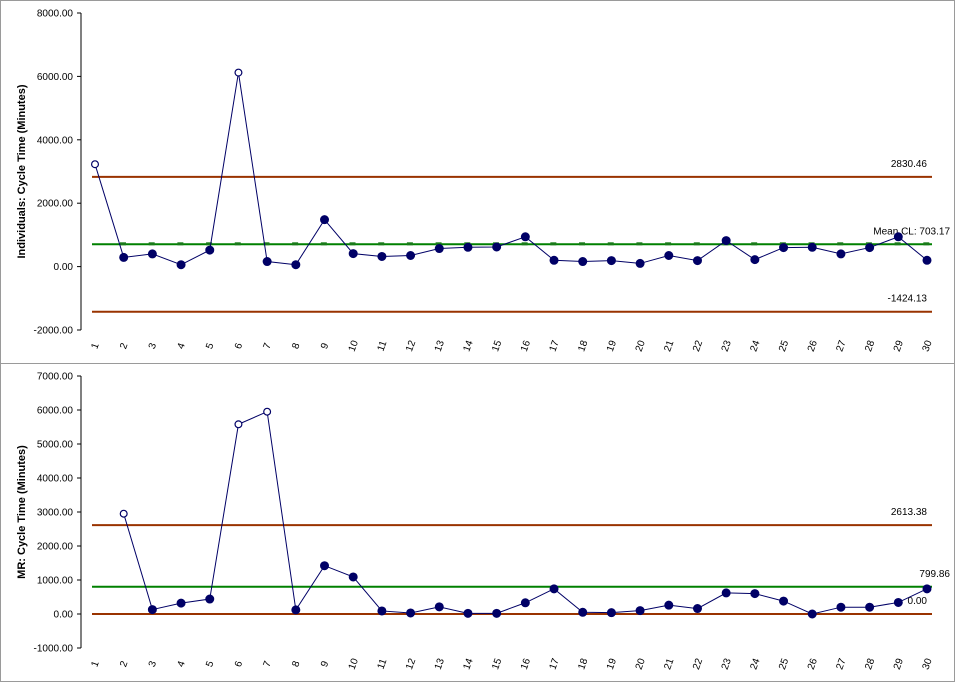  What do you see at coordinates (55, 411) in the screenshot?
I see `moving-range-y-tick-label: 6000.00` at bounding box center [55, 411].